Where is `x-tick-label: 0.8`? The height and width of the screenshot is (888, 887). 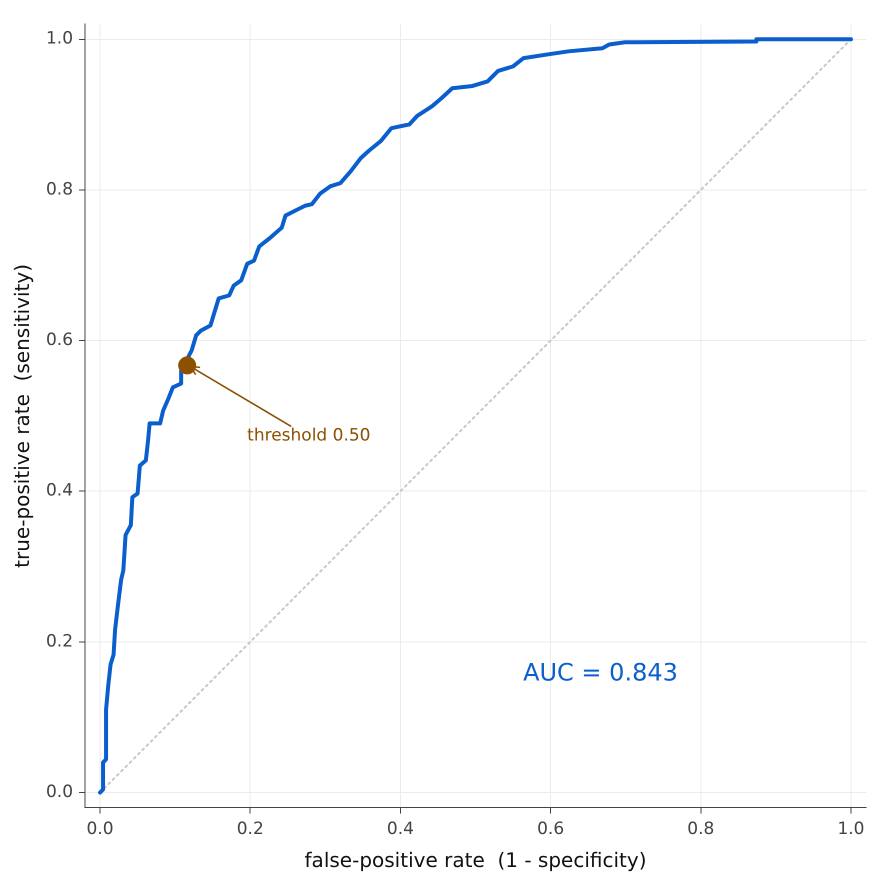
x-tick-label: 0.8 is located at coordinates (700, 829).